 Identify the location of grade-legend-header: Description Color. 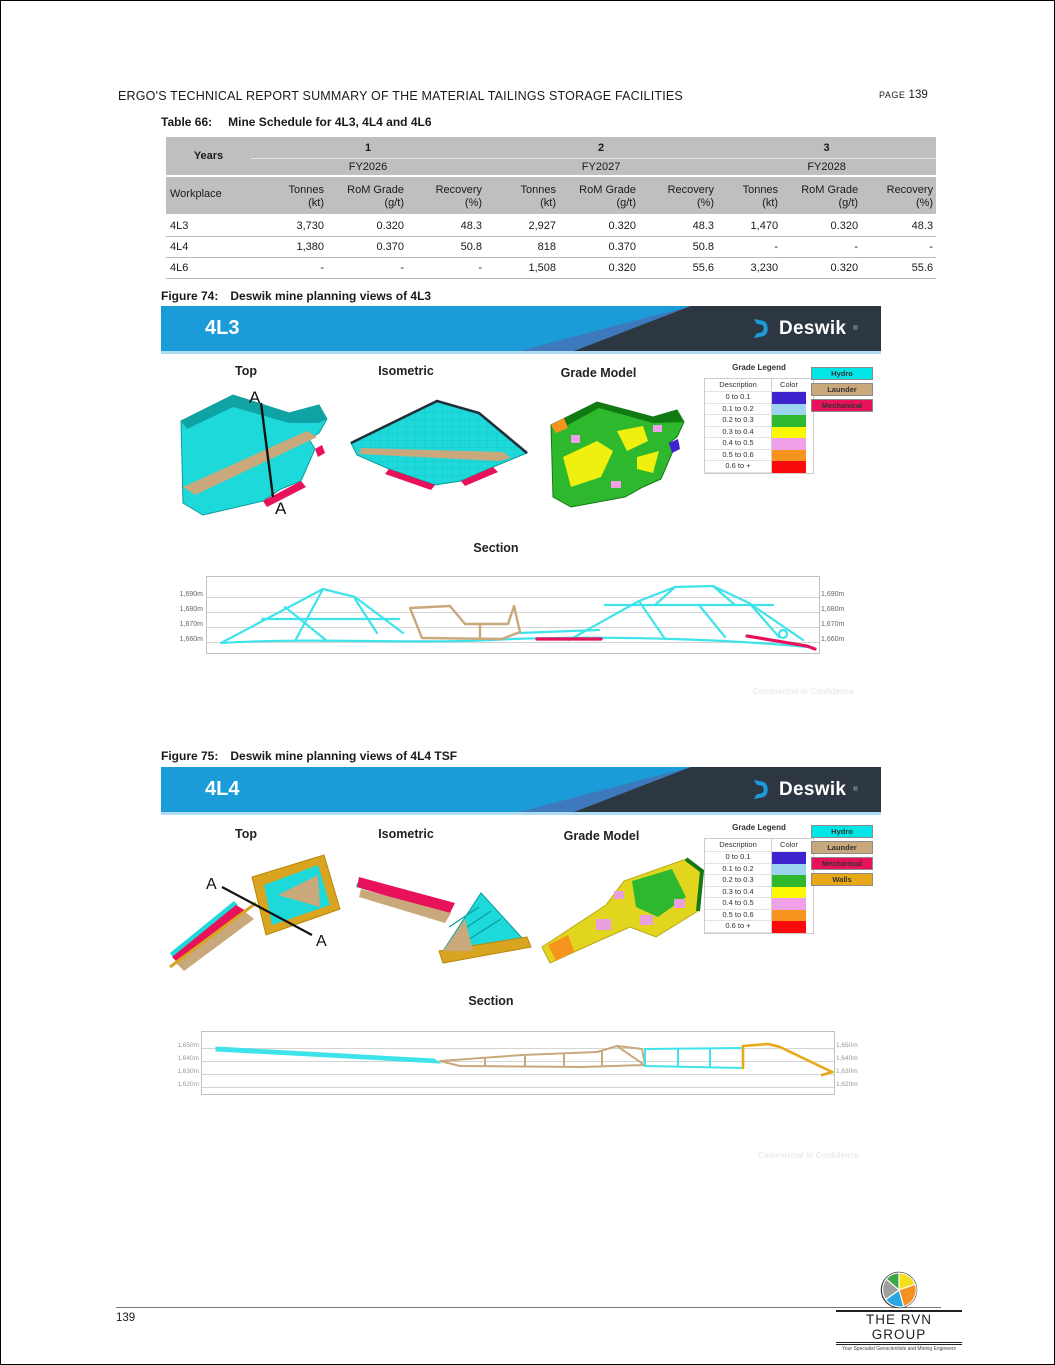
(759, 845).